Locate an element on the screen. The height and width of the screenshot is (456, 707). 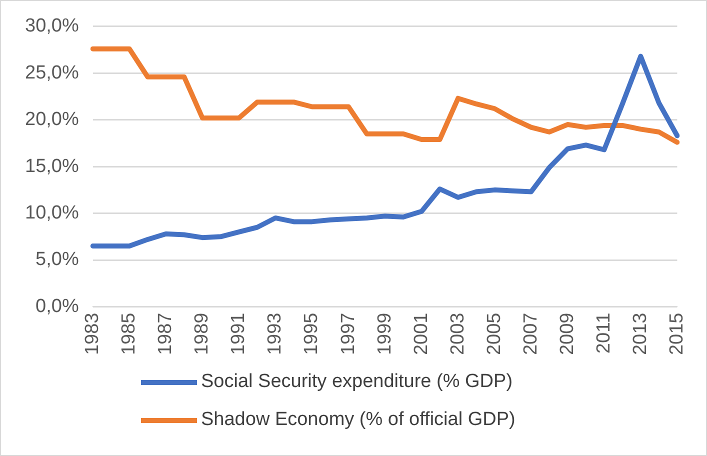
x-tick-label: 1999 is located at coordinates (385, 334).